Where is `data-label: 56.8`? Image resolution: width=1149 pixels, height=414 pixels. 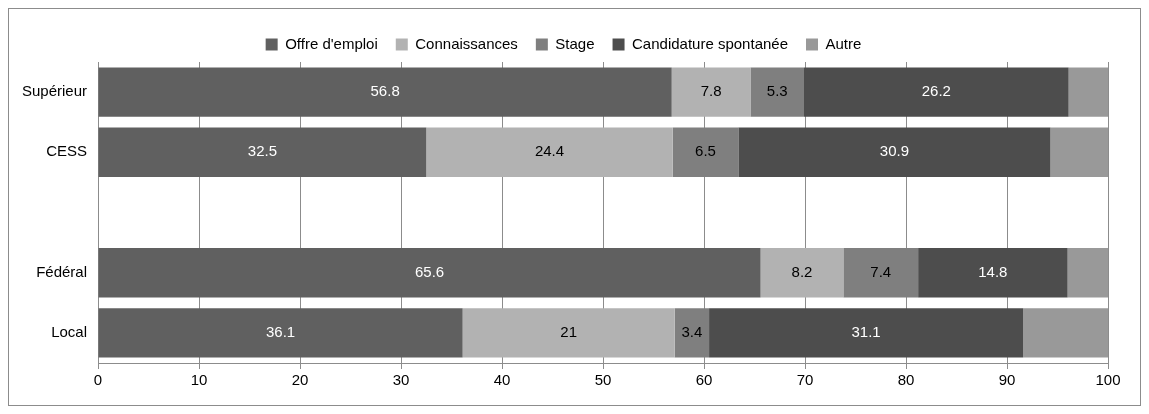 data-label: 56.8 is located at coordinates (385, 91).